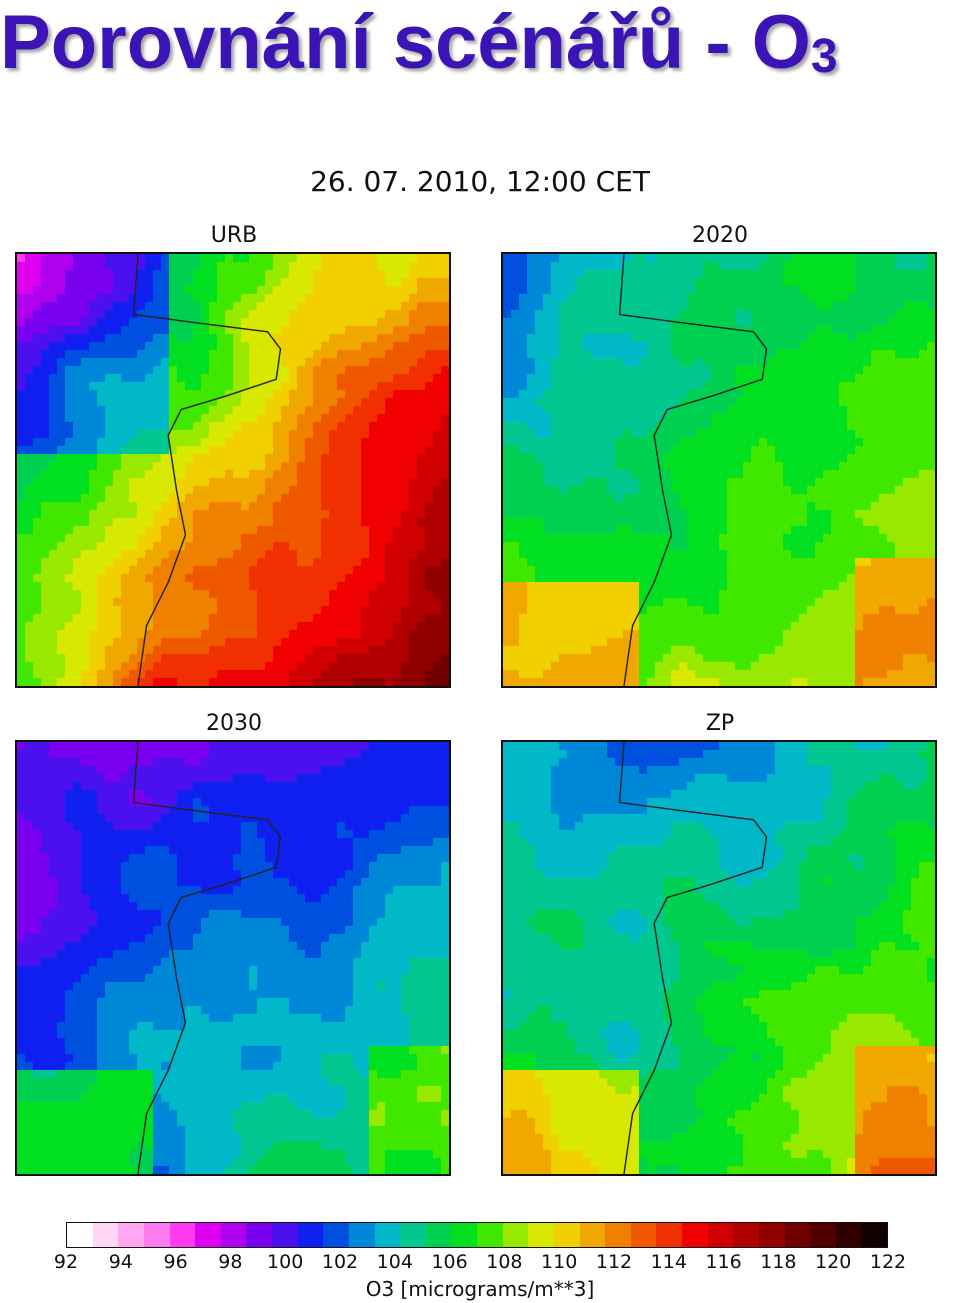 Image resolution: width=960 pixels, height=1303 pixels. Describe the element at coordinates (394, 1262) in the screenshot. I see `colorbar-tick-label: 104` at that location.